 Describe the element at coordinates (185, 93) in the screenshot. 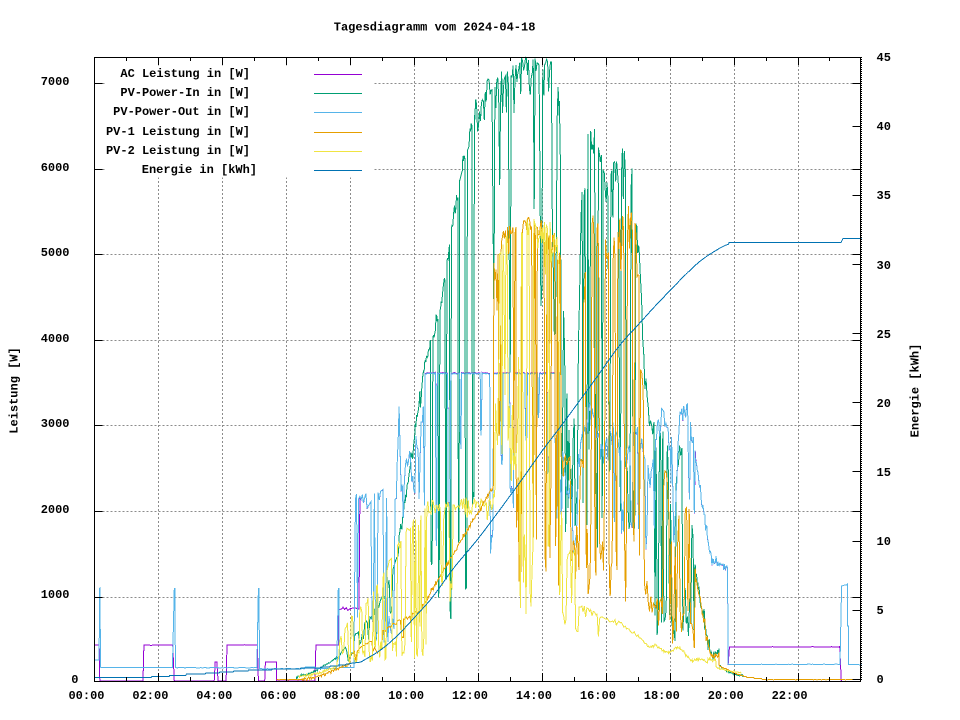

I see `svg-text: PV-Power-In in [W]` at that location.